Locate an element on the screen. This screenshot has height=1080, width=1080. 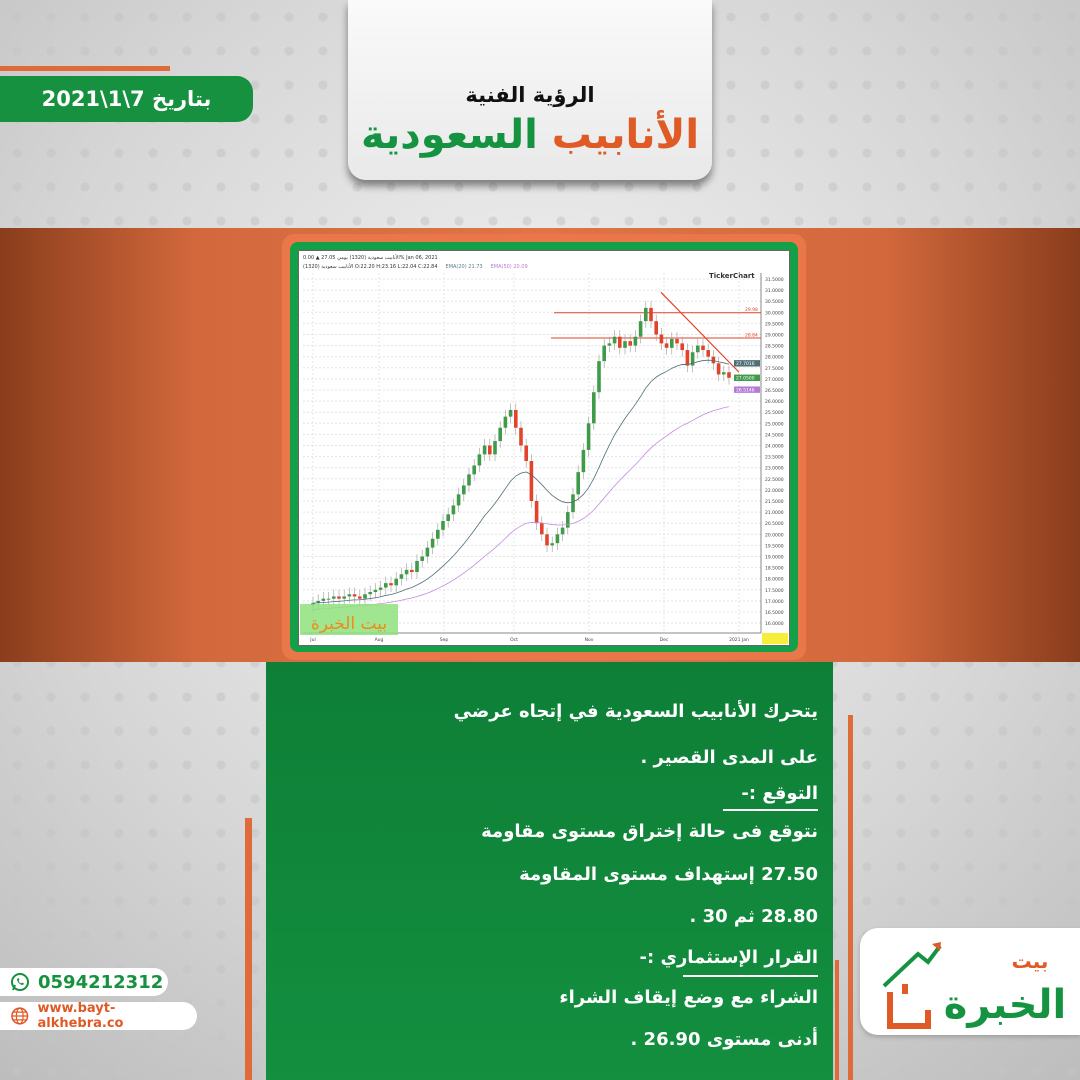
title-part1: الأنابيب is located at coordinates (625, 135).